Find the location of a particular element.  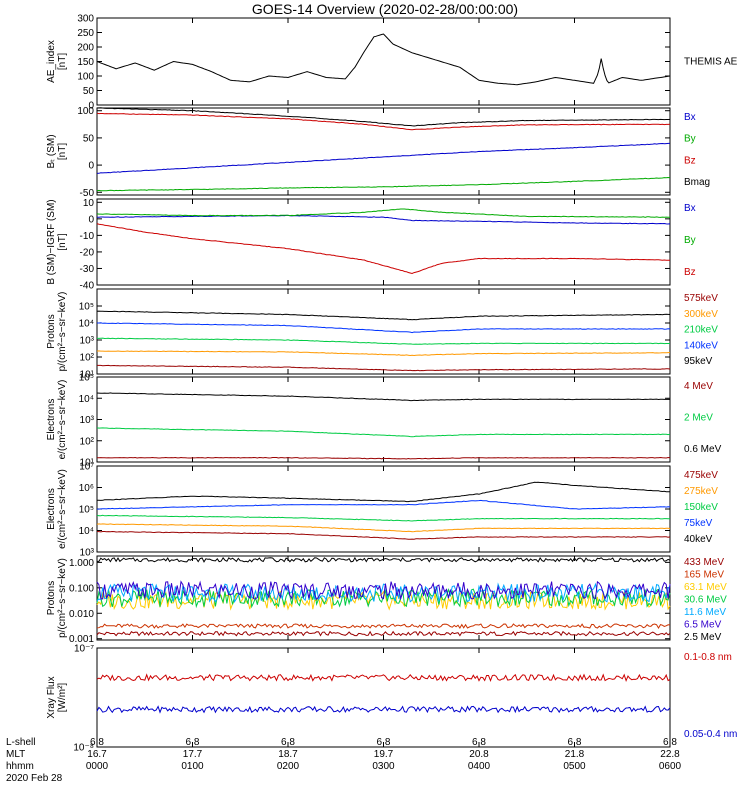

legend-label: 140keV is located at coordinates (701, 345).